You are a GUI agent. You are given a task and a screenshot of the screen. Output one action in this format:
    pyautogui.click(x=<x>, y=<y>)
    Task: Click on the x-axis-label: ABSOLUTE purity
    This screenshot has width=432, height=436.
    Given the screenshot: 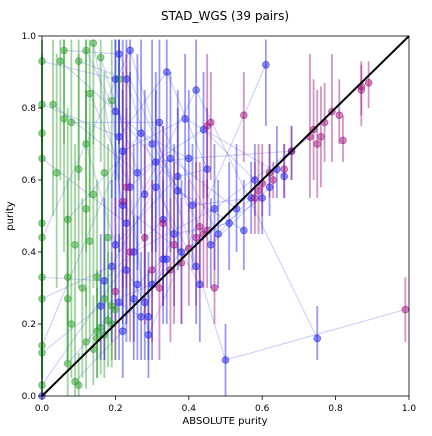 What is the action you would take?
    pyautogui.click(x=224, y=421)
    